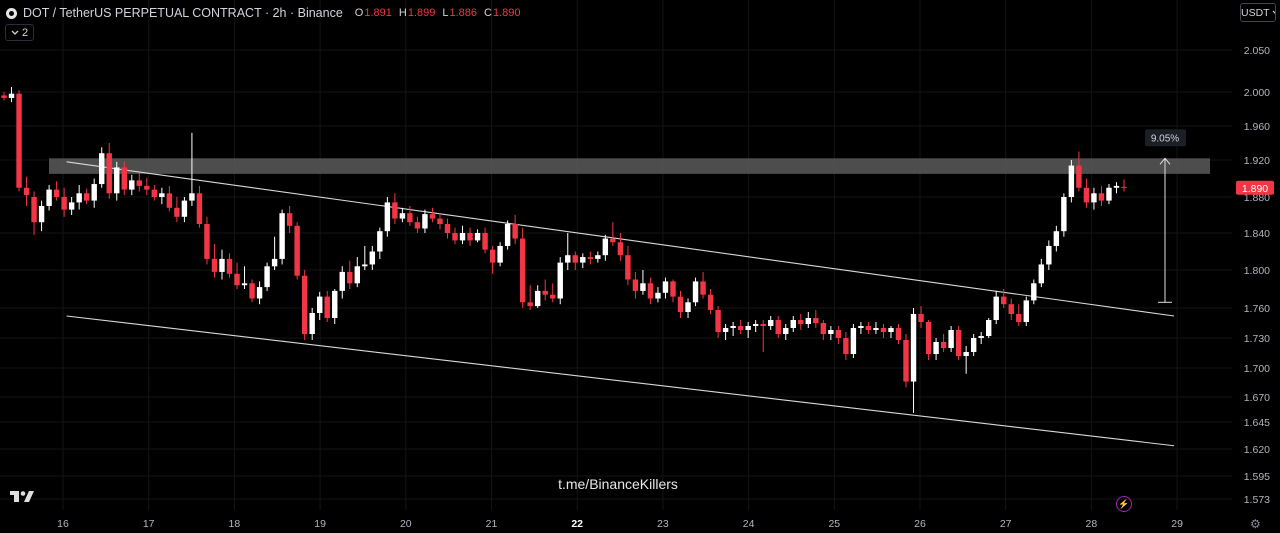 The width and height of the screenshot is (1280, 533). I want to click on price-tick-label: 1.620, so click(1257, 450).